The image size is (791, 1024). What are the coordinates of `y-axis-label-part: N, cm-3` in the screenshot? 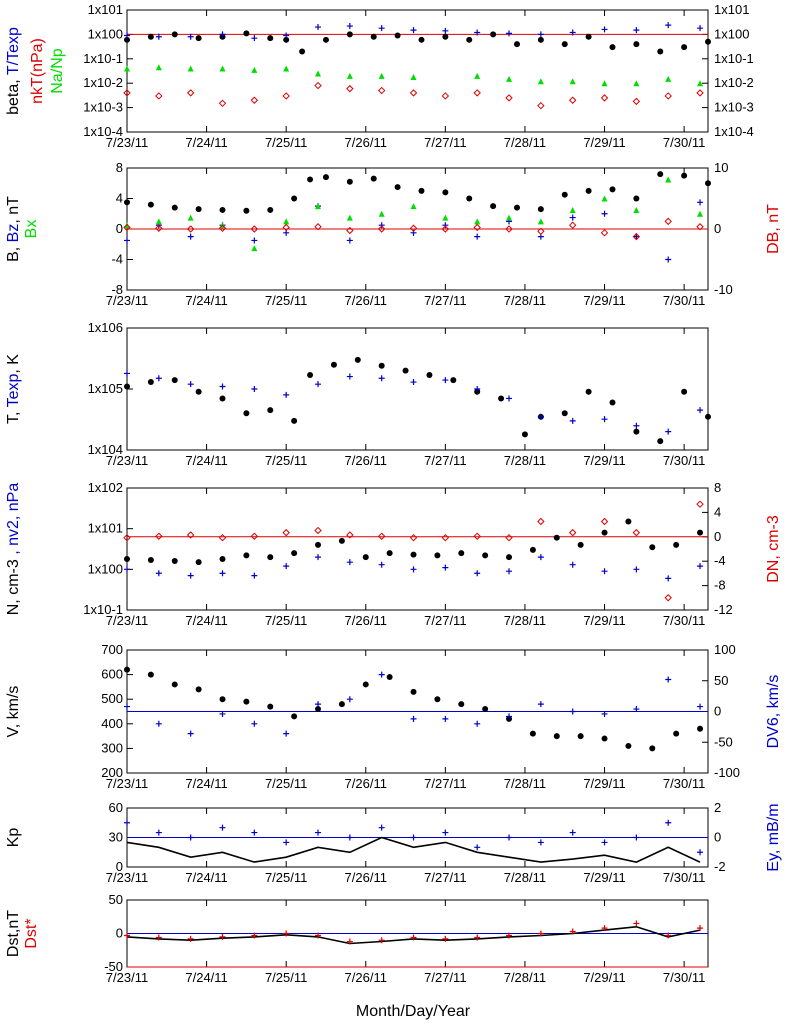 It's located at (13, 585).